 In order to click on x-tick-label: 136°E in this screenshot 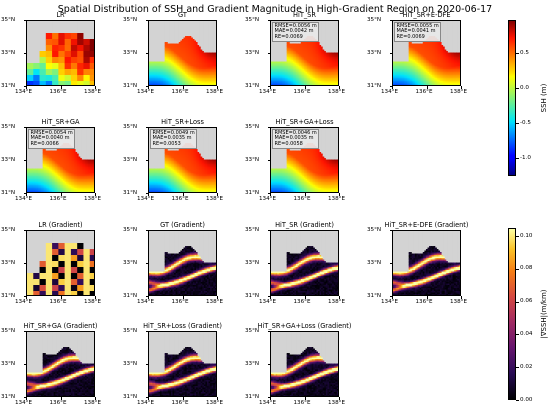, I will do `click(302, 92)`.